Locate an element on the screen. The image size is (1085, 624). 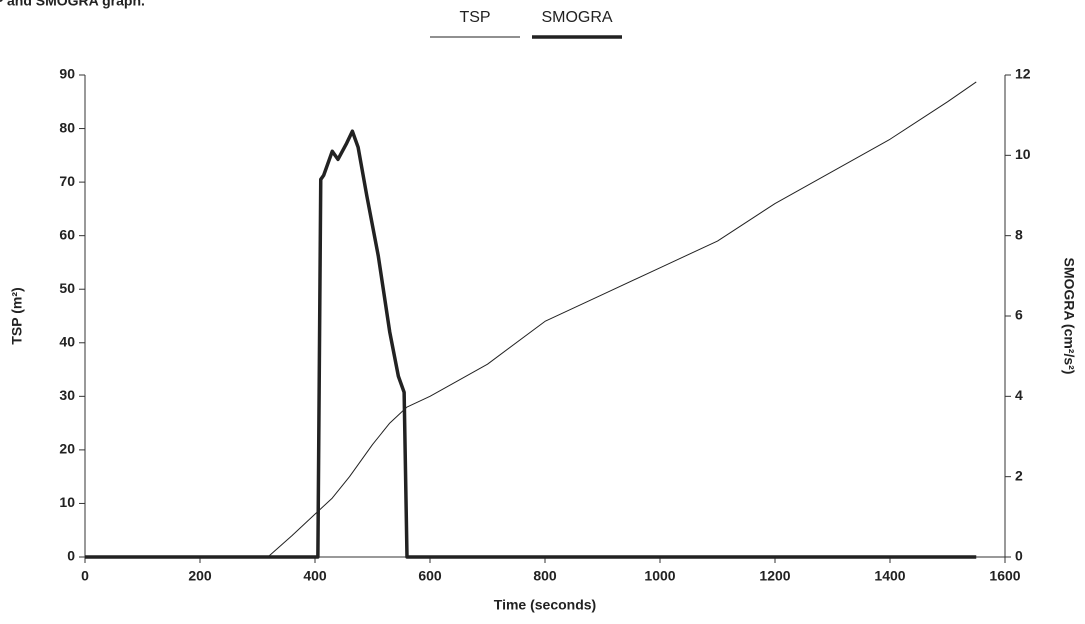
x-tick-label: 1600 is located at coordinates (1004, 576).